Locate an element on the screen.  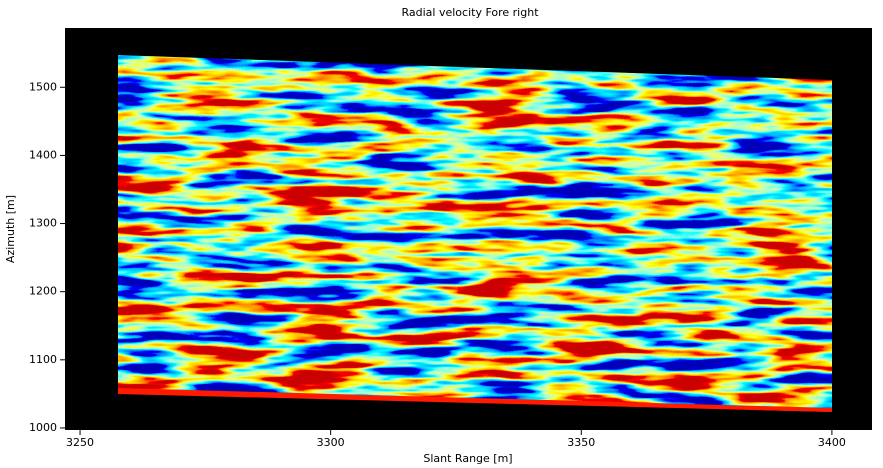
x-tick-label: 3400 is located at coordinates (832, 442).